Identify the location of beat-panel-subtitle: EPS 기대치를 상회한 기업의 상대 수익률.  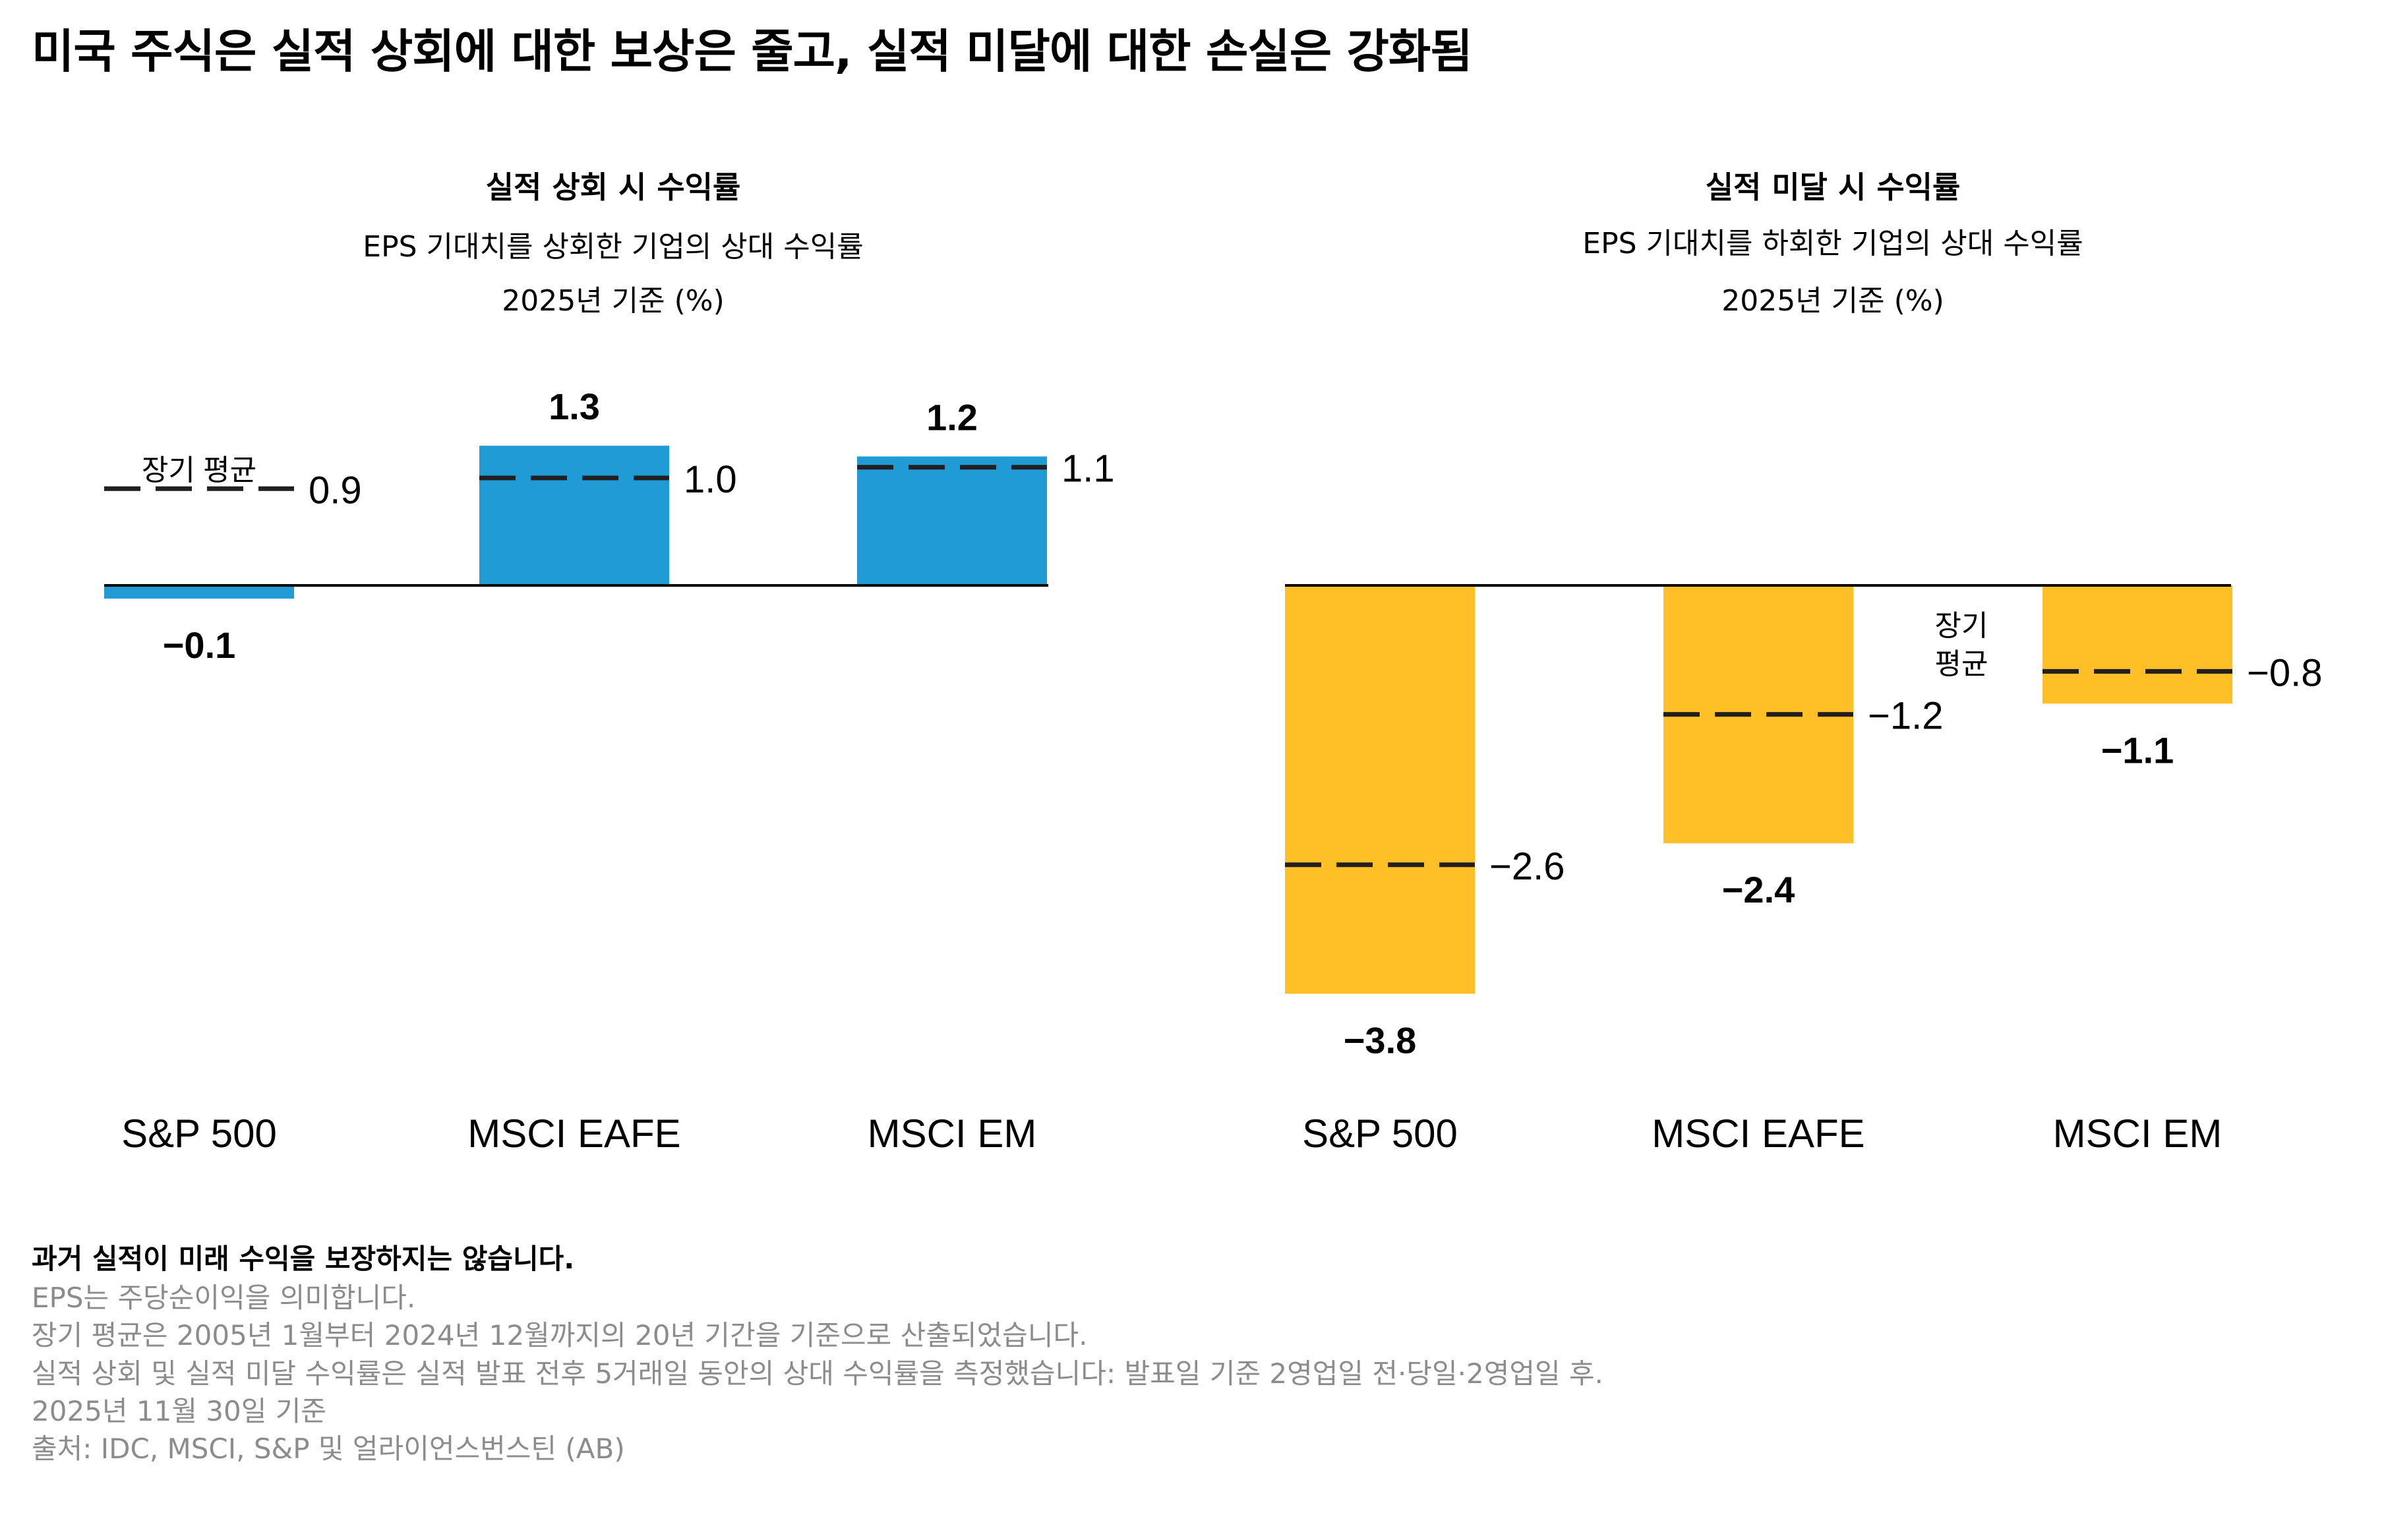
(613, 247).